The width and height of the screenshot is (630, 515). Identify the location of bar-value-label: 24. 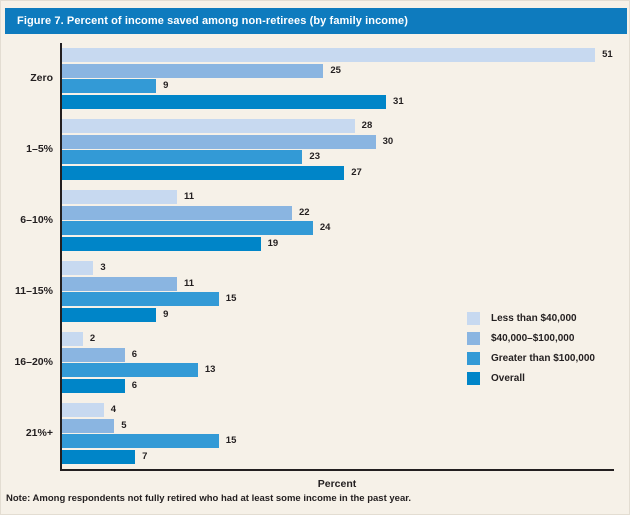
(325, 227).